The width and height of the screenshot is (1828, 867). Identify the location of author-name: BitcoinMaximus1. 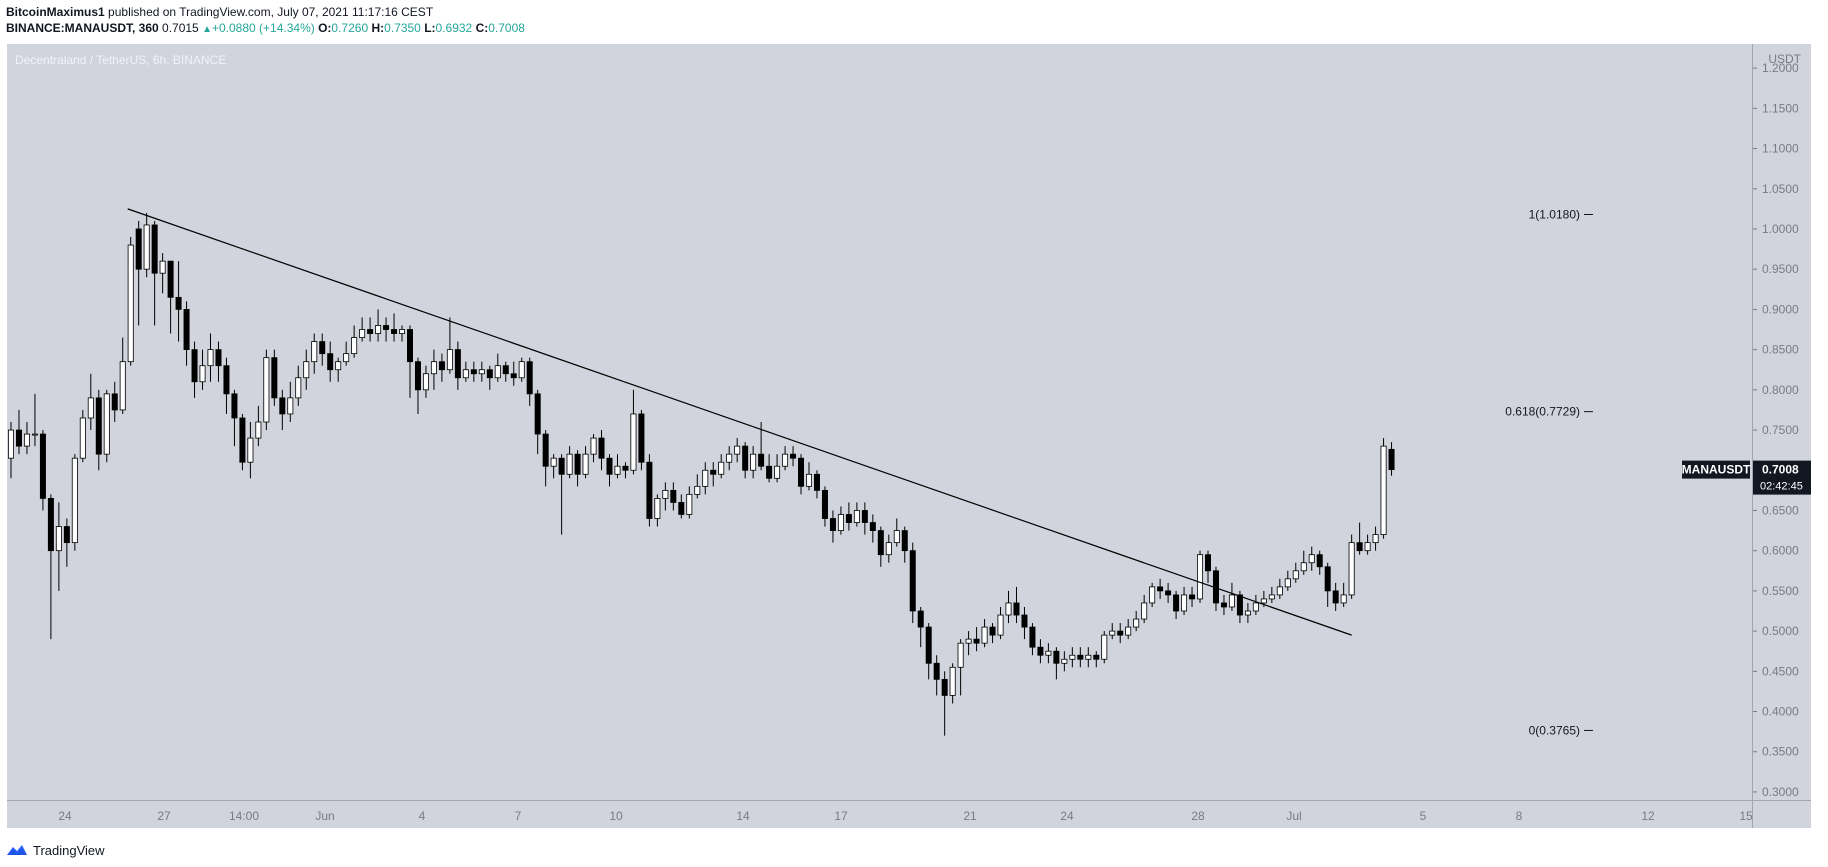
(55, 12).